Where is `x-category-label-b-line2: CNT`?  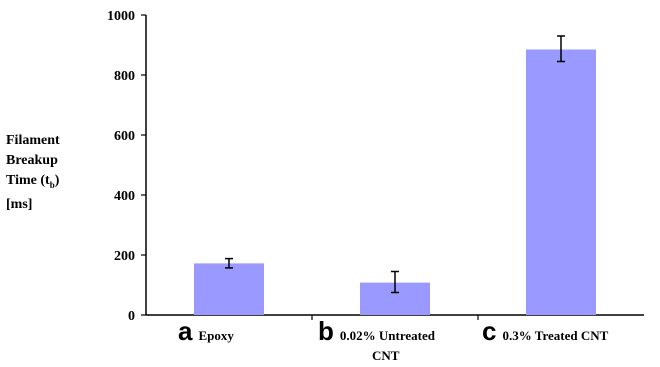
x-category-label-b-line2: CNT is located at coordinates (386, 355).